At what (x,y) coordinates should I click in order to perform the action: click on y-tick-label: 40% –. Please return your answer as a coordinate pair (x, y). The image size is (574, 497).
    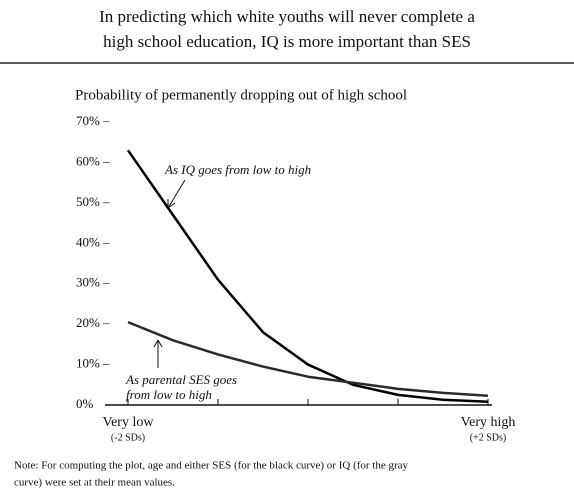
    Looking at the image, I should click on (93, 241).